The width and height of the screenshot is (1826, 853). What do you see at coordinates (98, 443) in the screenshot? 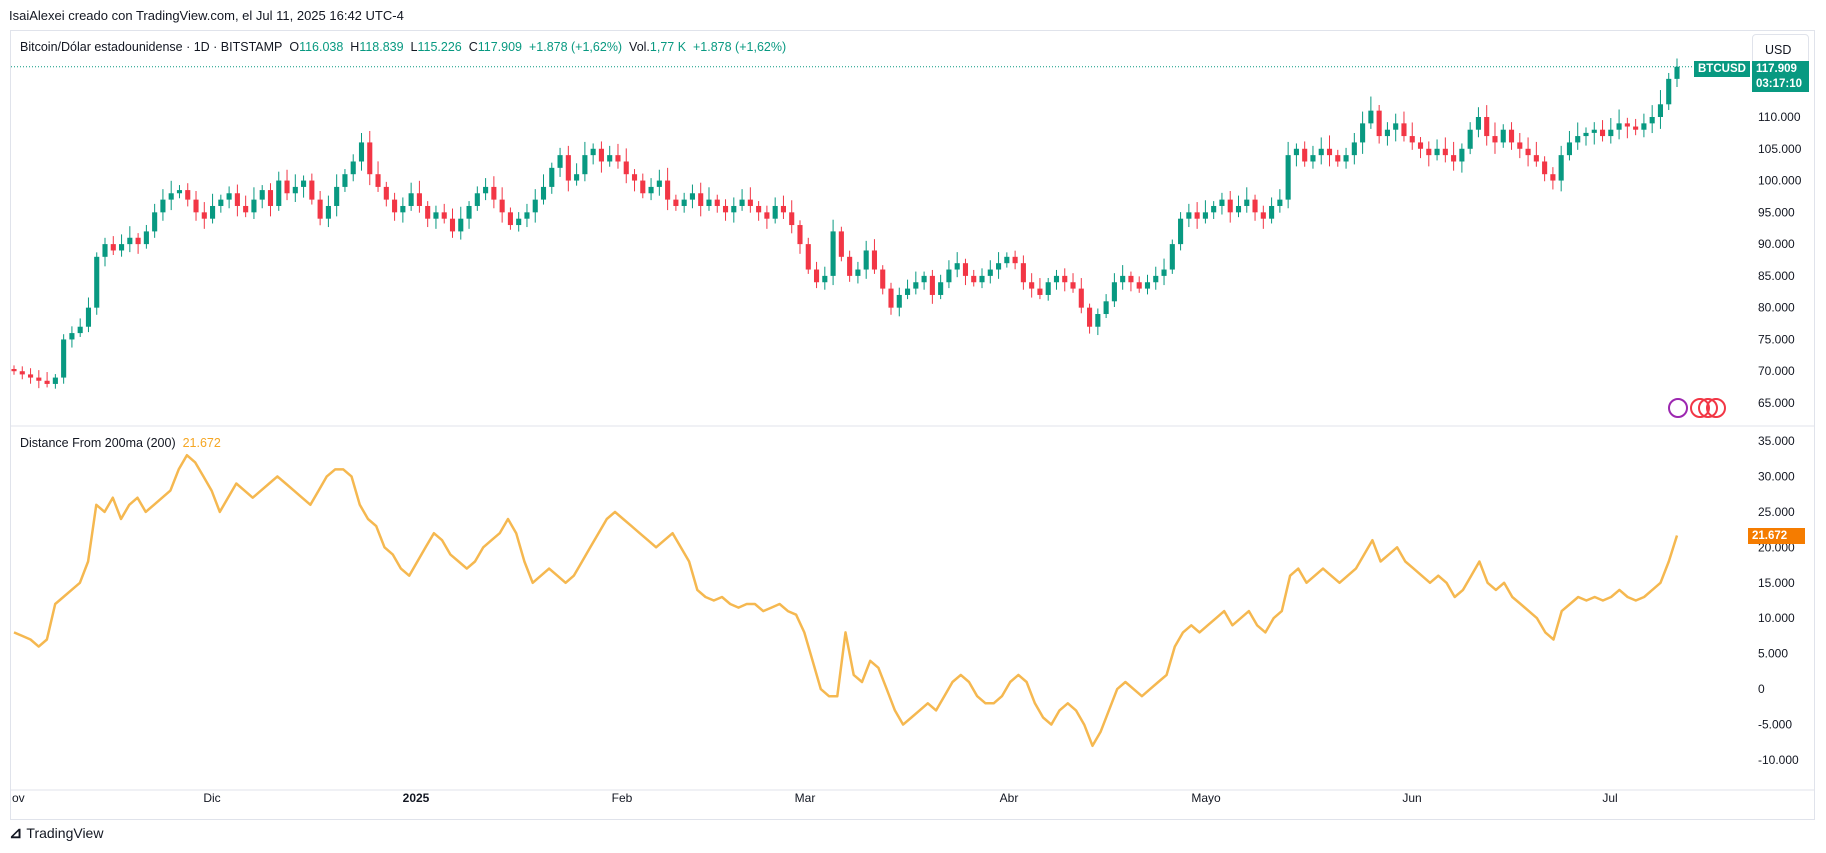
I see `indicator-name: Distance From 200ma (200)` at bounding box center [98, 443].